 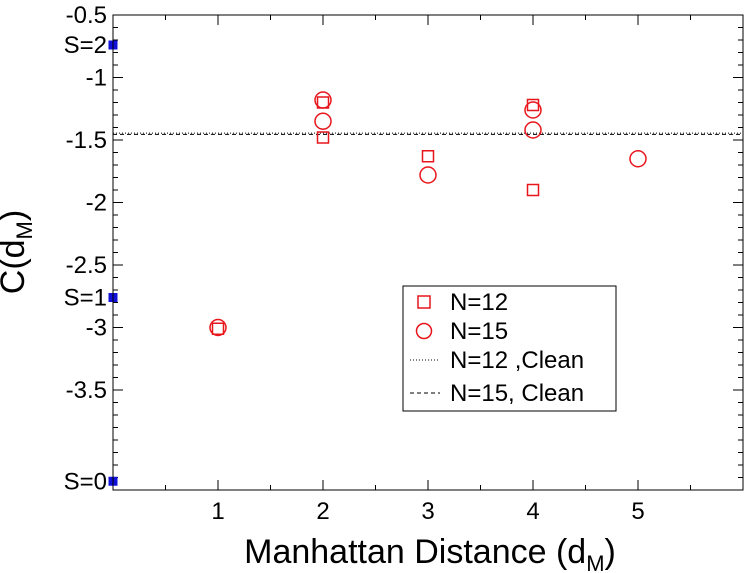 What do you see at coordinates (479, 331) in the screenshot?
I see `legend-label-n15: N=15` at bounding box center [479, 331].